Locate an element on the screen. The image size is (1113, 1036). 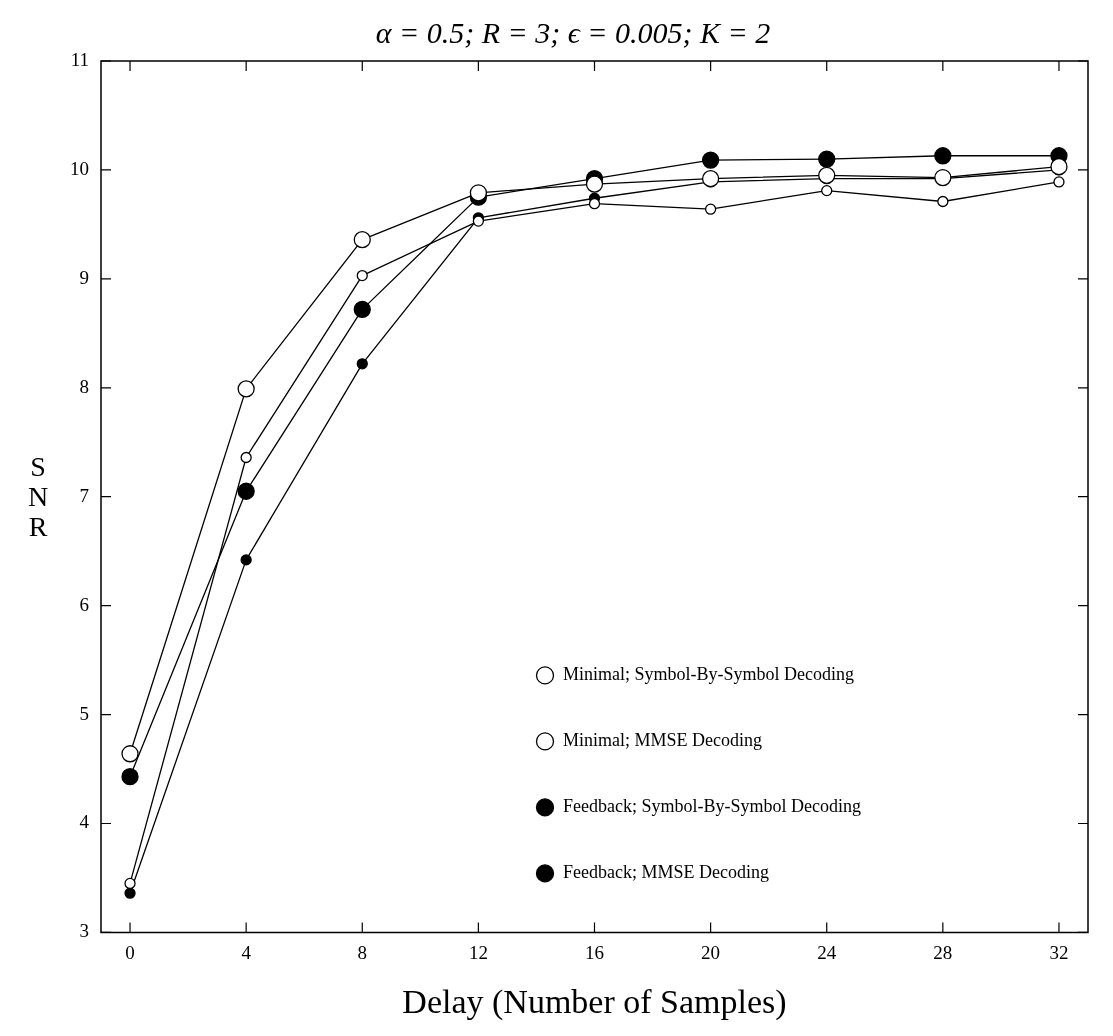
y-tick-label: 6 is located at coordinates (84, 604).